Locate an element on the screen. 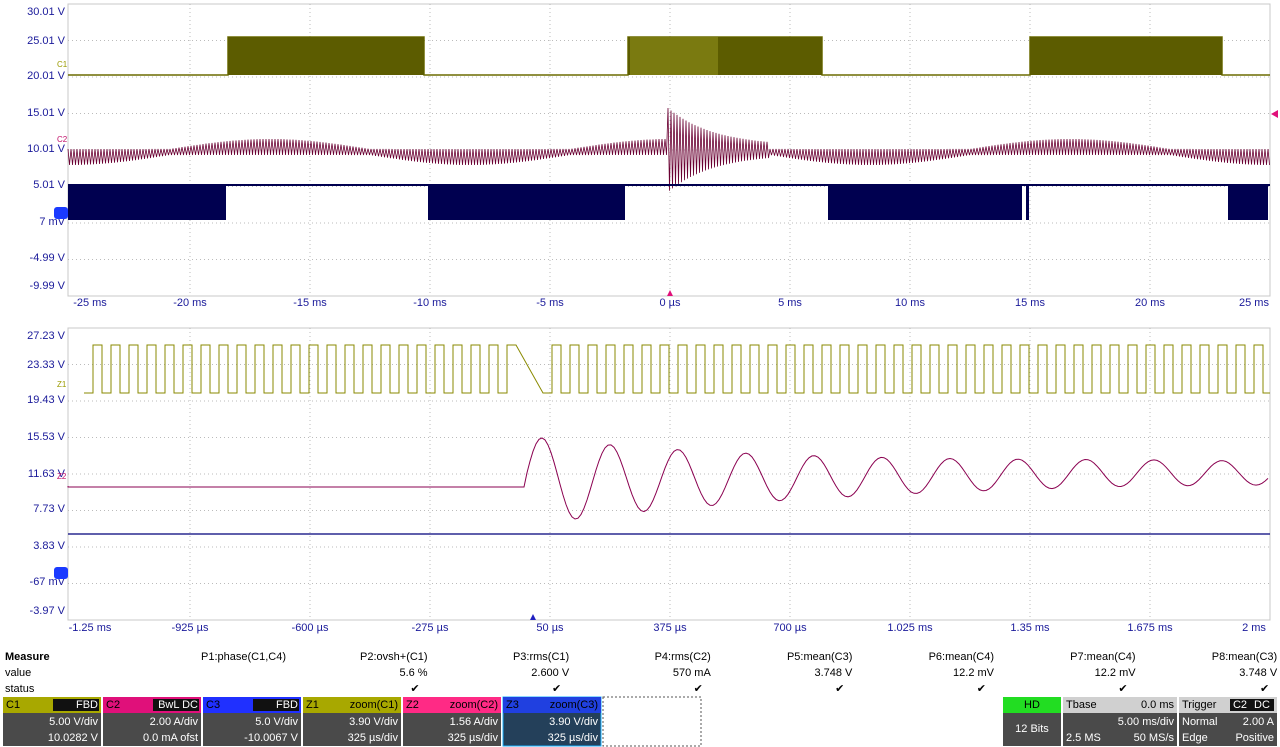 This screenshot has width=1280, height=747. x-axis-label: -1.25 ms is located at coordinates (90, 628).